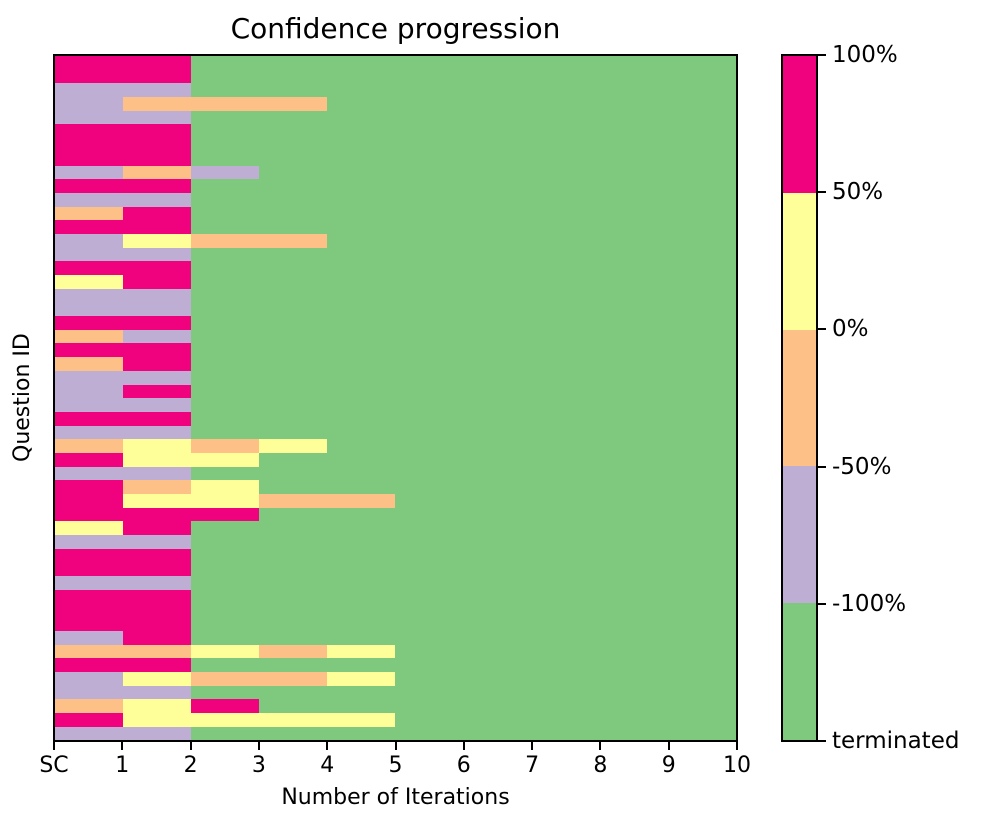 The image size is (996, 837). Describe the element at coordinates (668, 765) in the screenshot. I see `x-tick-label: 9` at that location.